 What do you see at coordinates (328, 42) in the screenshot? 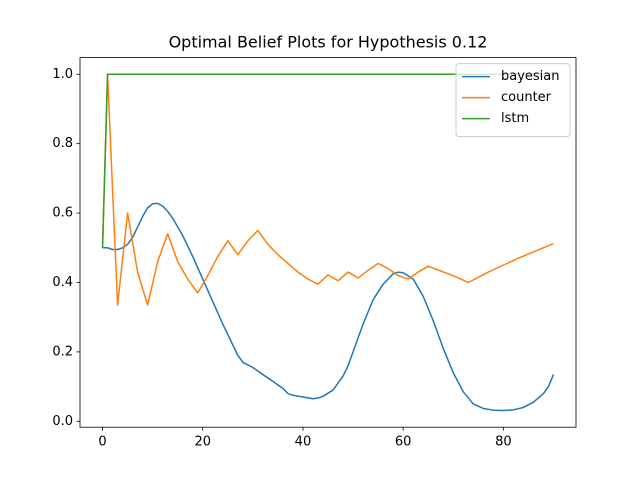
I see `chart-title: Optimal Belief Plots for Hypothesis 0.12` at bounding box center [328, 42].